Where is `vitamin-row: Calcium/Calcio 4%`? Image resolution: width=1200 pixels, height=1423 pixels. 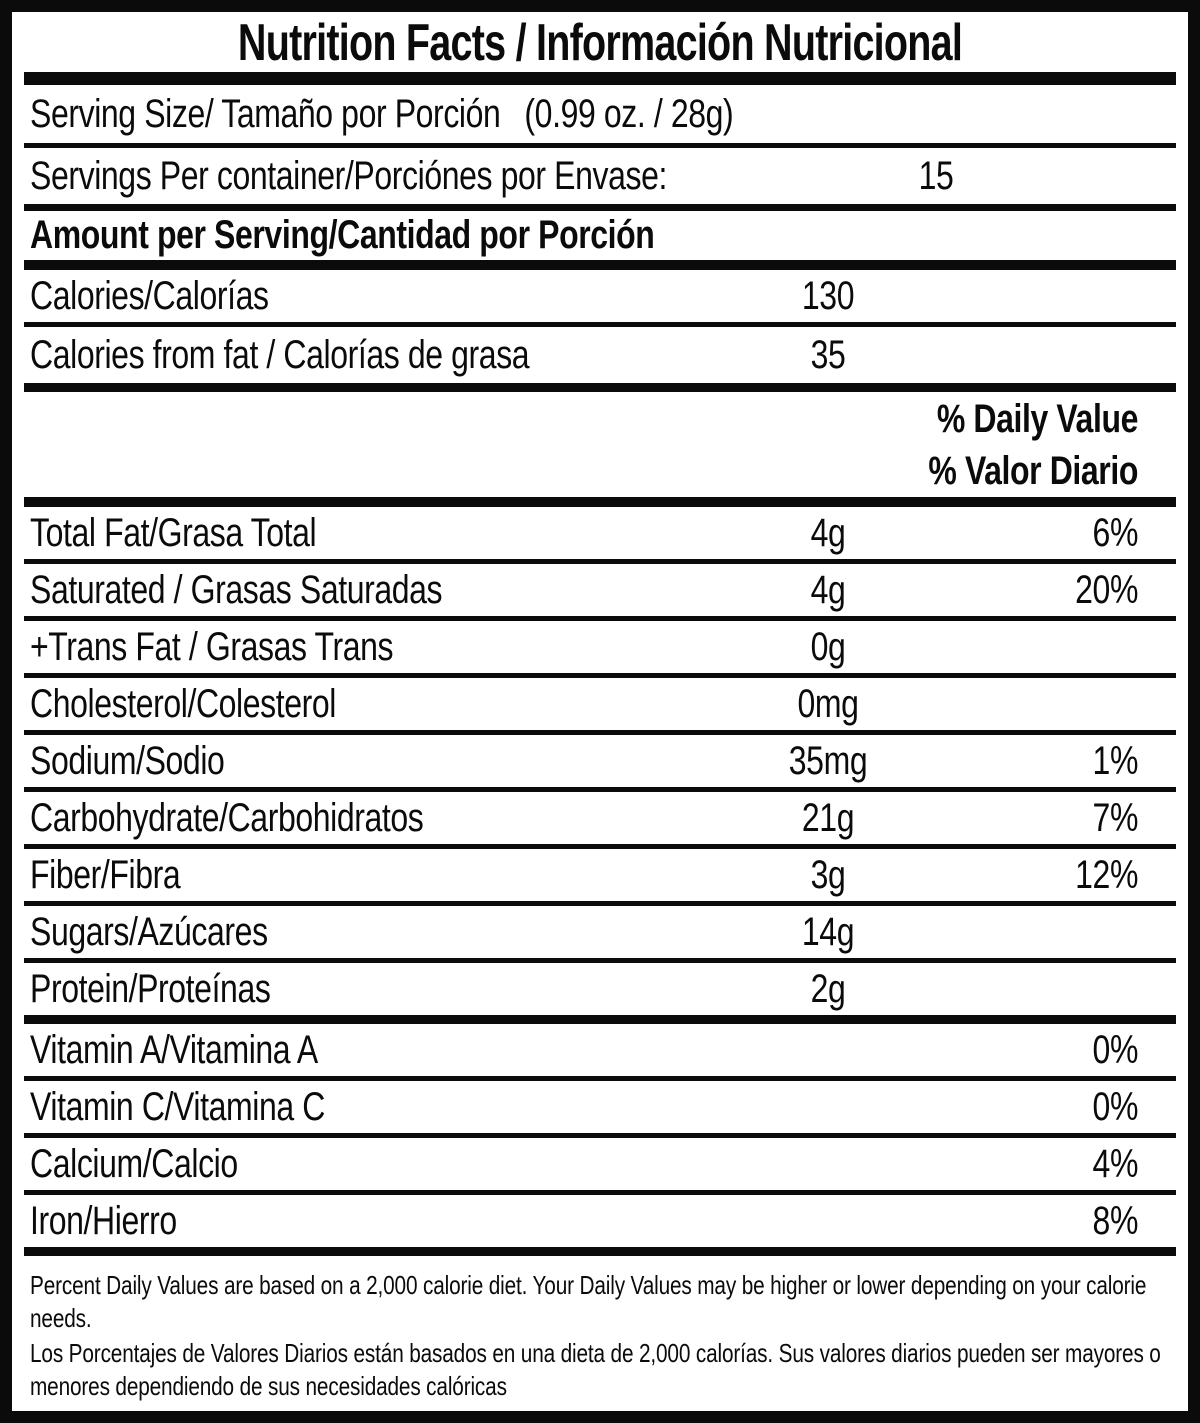
vitamin-row: Calcium/Calcio 4% is located at coordinates (600, 1164).